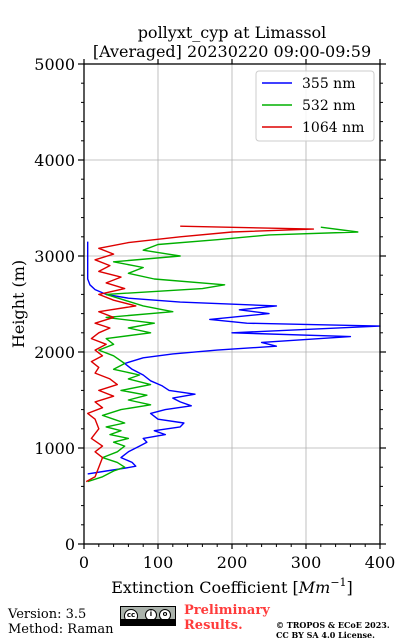  What do you see at coordinates (333, 128) in the screenshot?
I see `legend-label-1064-nm: 1064 nm` at bounding box center [333, 128].